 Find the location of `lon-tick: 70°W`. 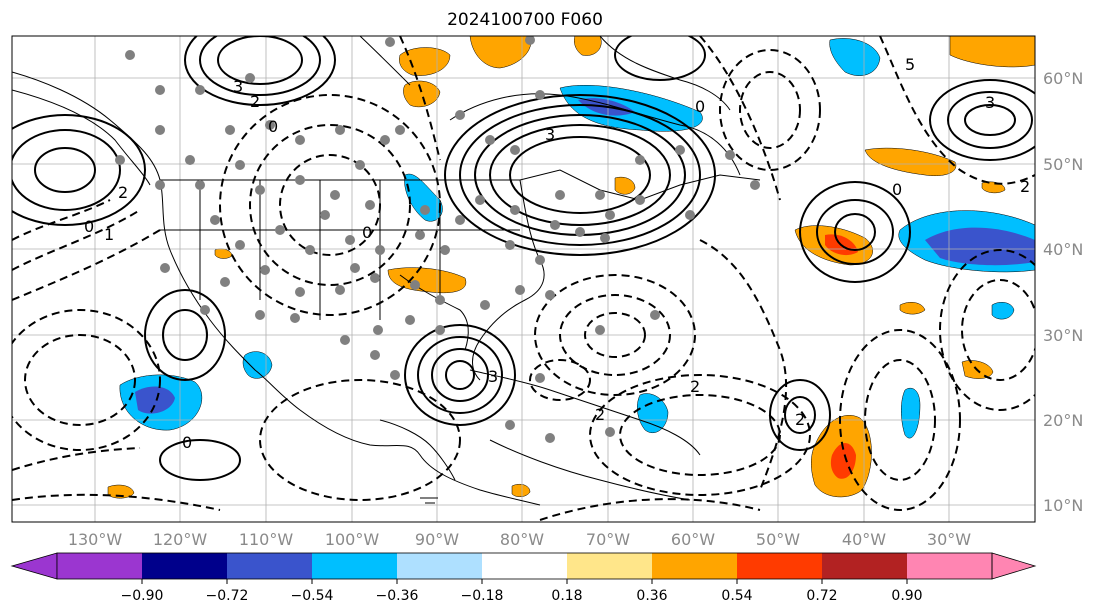

lon-tick: 70°W is located at coordinates (608, 539).